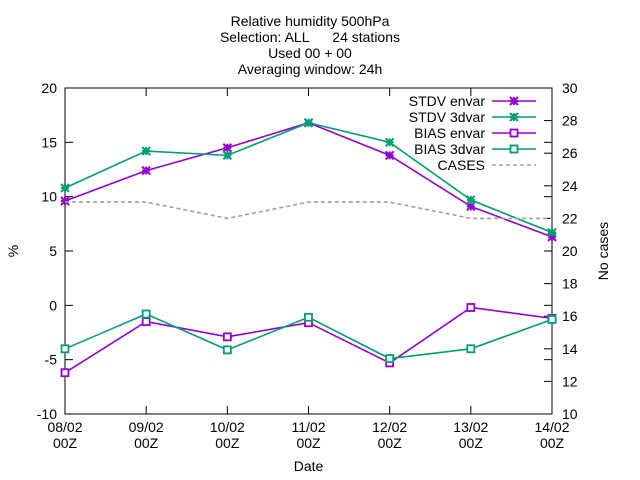 Image resolution: width=640 pixels, height=480 pixels. Describe the element at coordinates (13, 251) in the screenshot. I see `y-axis-label: %` at that location.